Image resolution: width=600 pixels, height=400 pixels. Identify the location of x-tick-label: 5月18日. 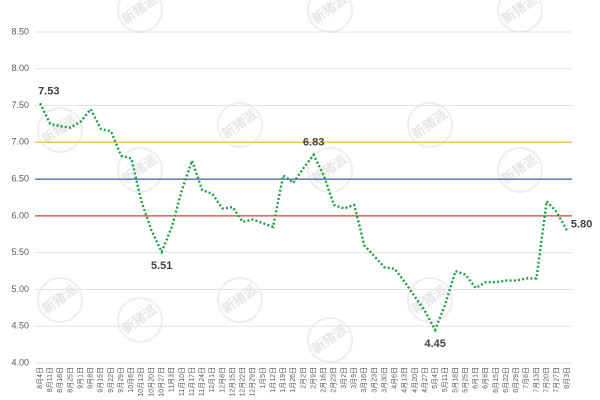
(455, 380).